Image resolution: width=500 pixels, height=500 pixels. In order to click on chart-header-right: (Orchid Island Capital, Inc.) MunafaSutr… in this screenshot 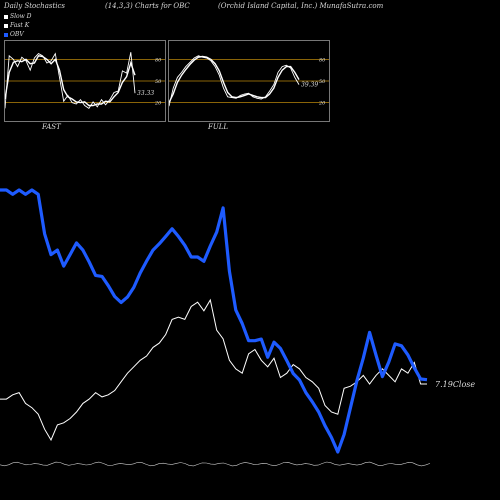, I will do `click(301, 6)`.